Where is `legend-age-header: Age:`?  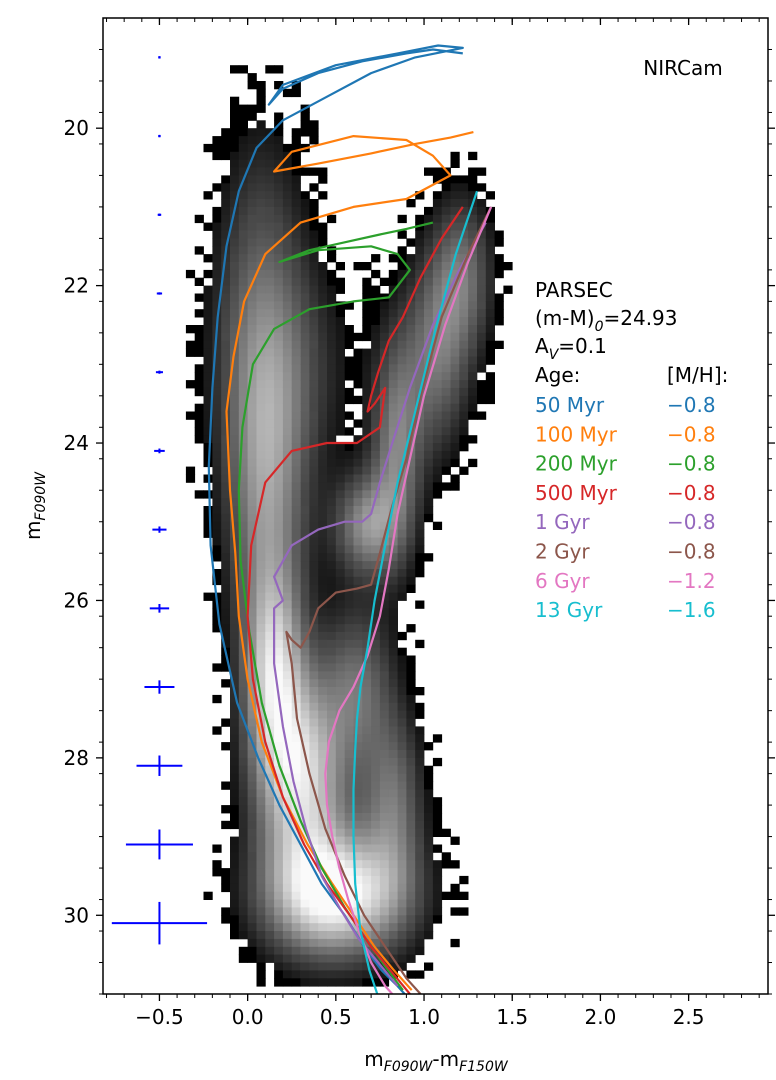 legend-age-header: Age: is located at coordinates (557, 375).